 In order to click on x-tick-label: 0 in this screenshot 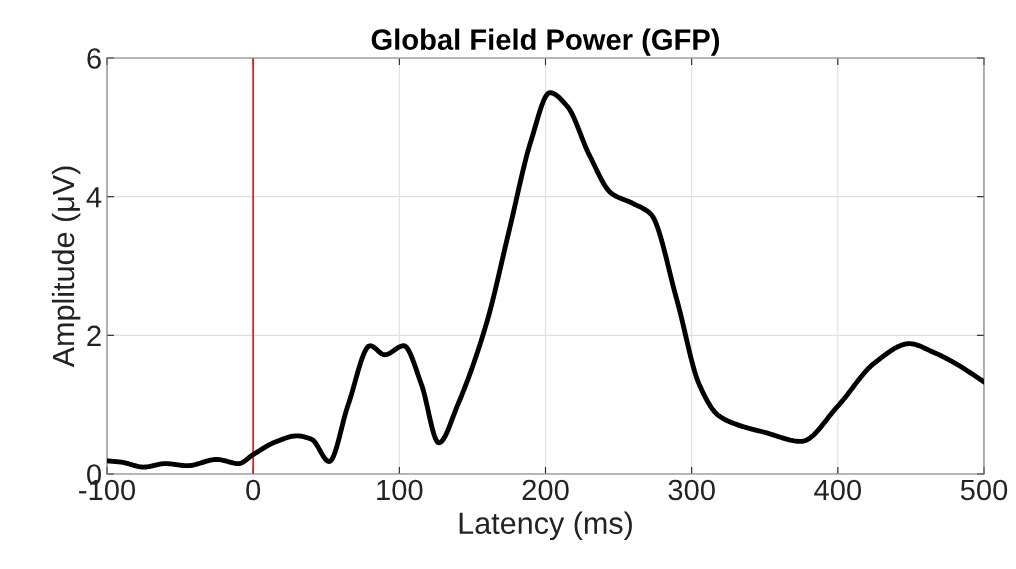, I will do `click(253, 490)`.